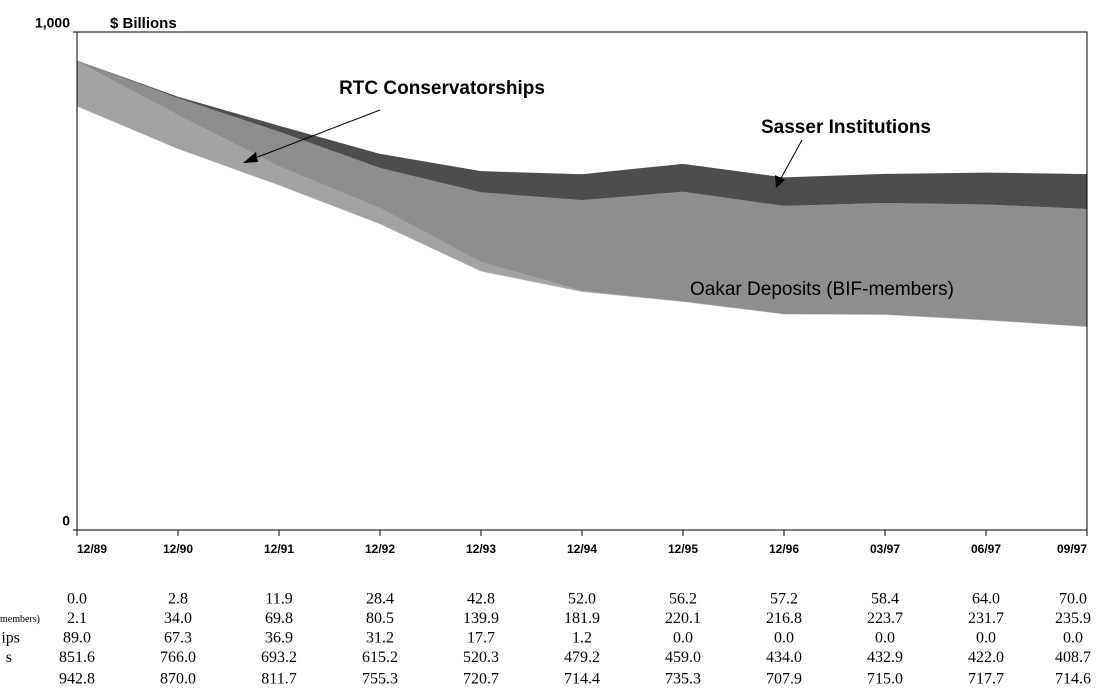 Image resolution: width=1104 pixels, height=696 pixels. What do you see at coordinates (380, 679) in the screenshot?
I see `table-total: 755.3` at bounding box center [380, 679].